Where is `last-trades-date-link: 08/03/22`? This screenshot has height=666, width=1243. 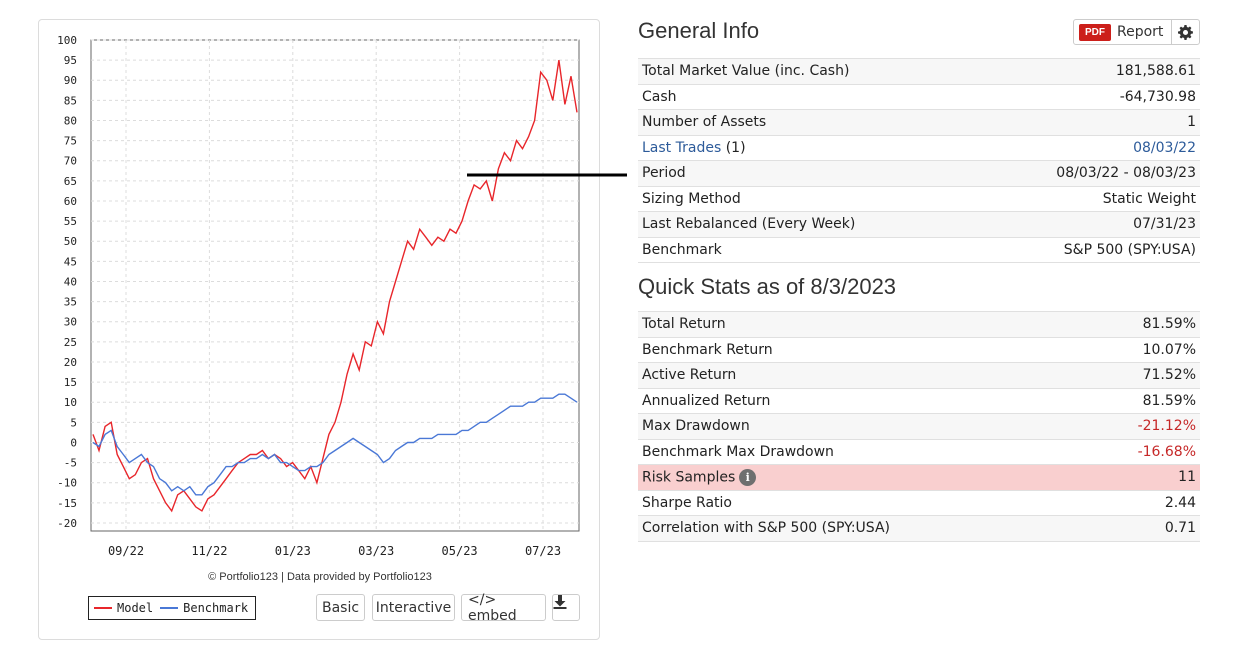
last-trades-date-link: 08/03/22 is located at coordinates (1164, 147).